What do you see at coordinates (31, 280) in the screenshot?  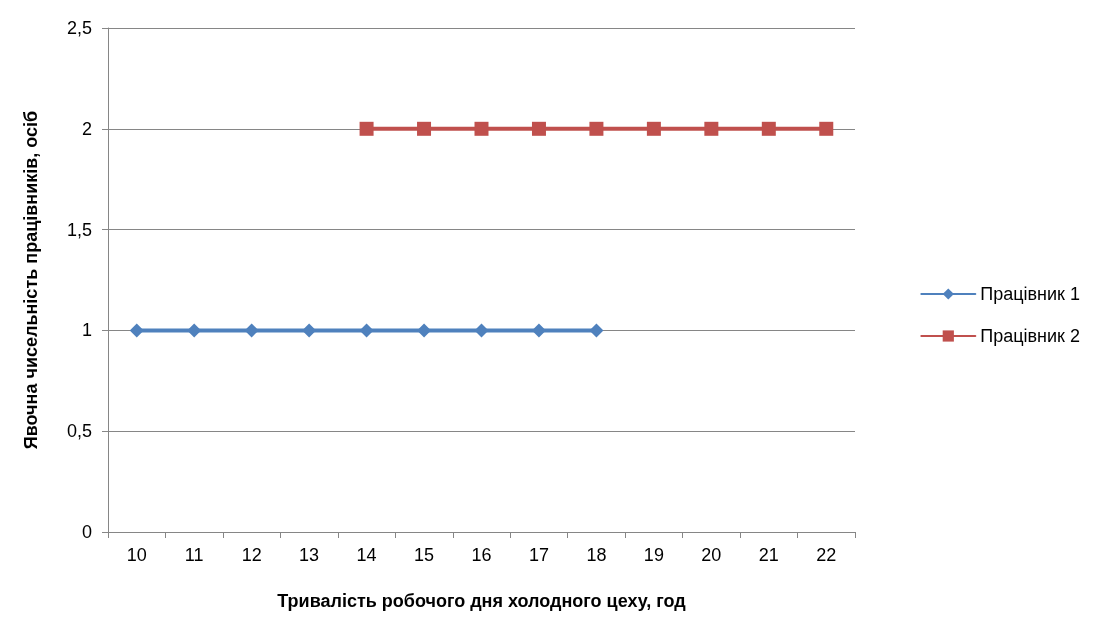 I see `y-axis-title: Явочна чисельність працівників, осіб` at bounding box center [31, 280].